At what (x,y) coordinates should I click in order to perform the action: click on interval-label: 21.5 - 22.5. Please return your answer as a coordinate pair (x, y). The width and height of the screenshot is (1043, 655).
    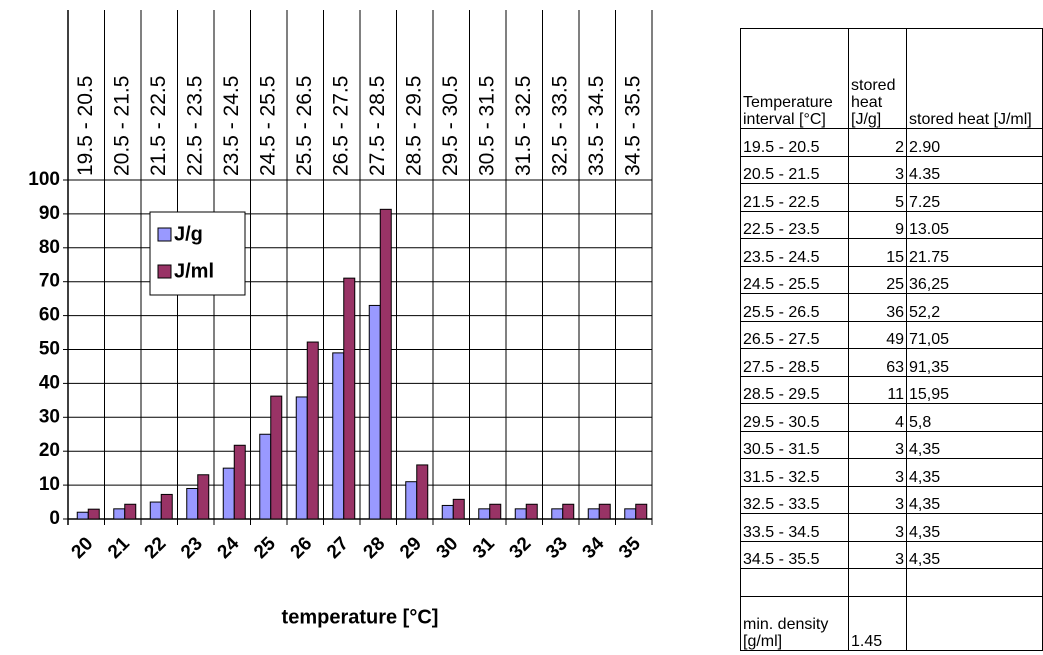
    Looking at the image, I should click on (158, 126).